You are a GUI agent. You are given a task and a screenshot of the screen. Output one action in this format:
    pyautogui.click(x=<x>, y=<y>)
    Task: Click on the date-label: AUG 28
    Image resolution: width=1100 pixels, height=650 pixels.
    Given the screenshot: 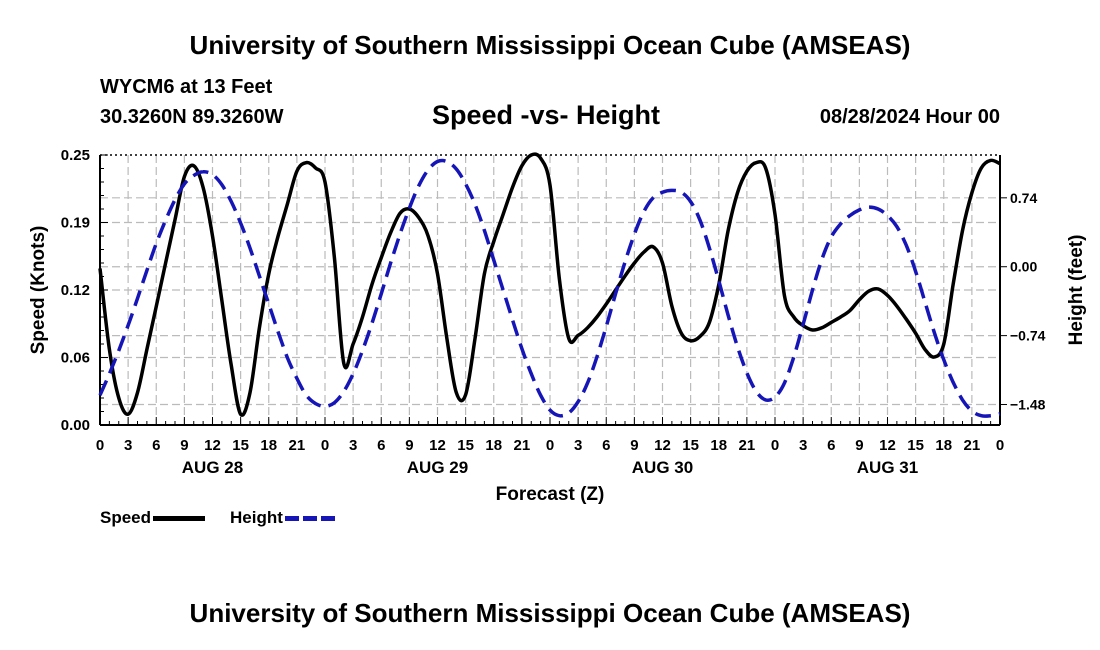 What is the action you would take?
    pyautogui.click(x=212, y=467)
    